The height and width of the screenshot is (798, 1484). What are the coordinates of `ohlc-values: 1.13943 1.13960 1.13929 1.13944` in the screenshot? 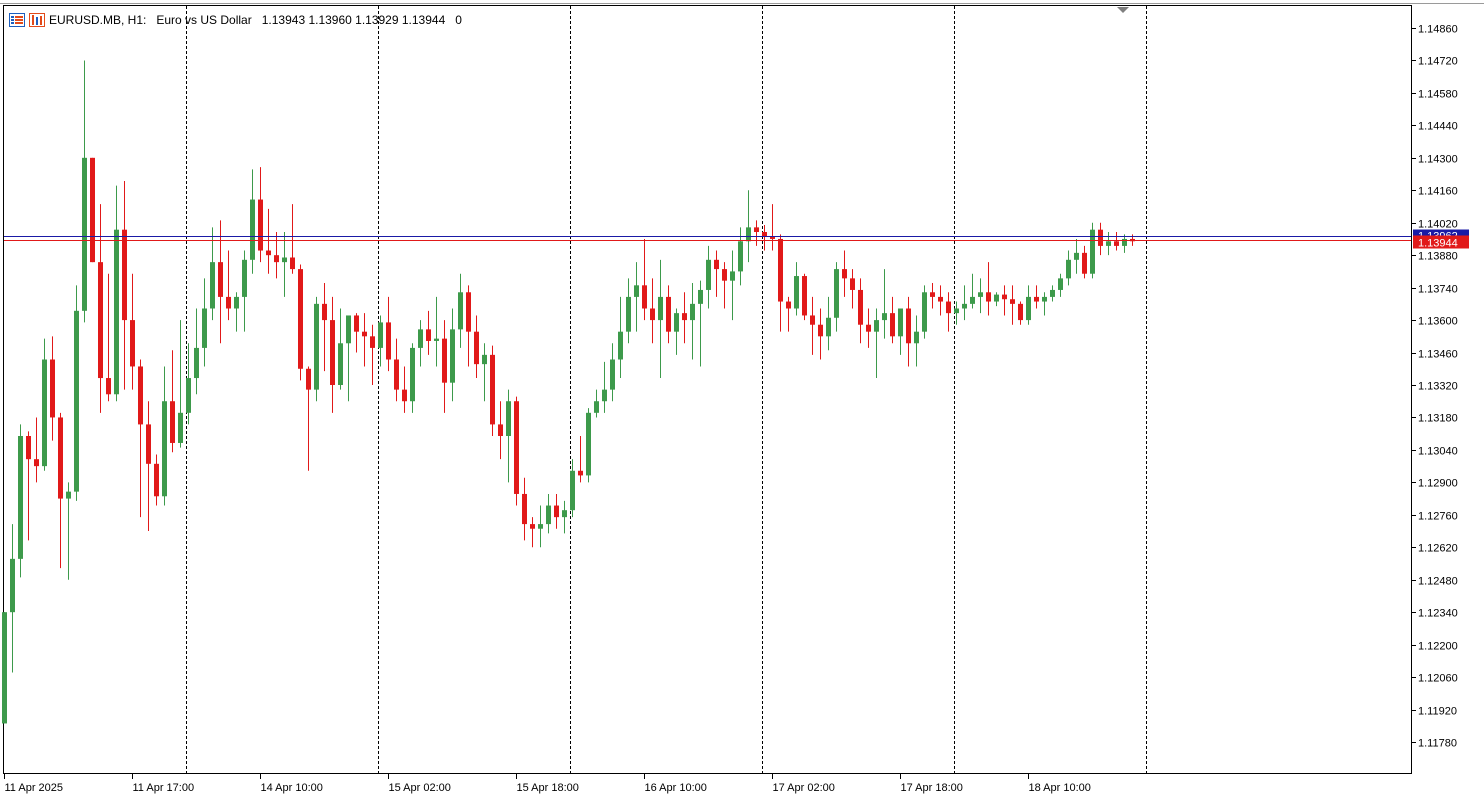 It's located at (353, 20).